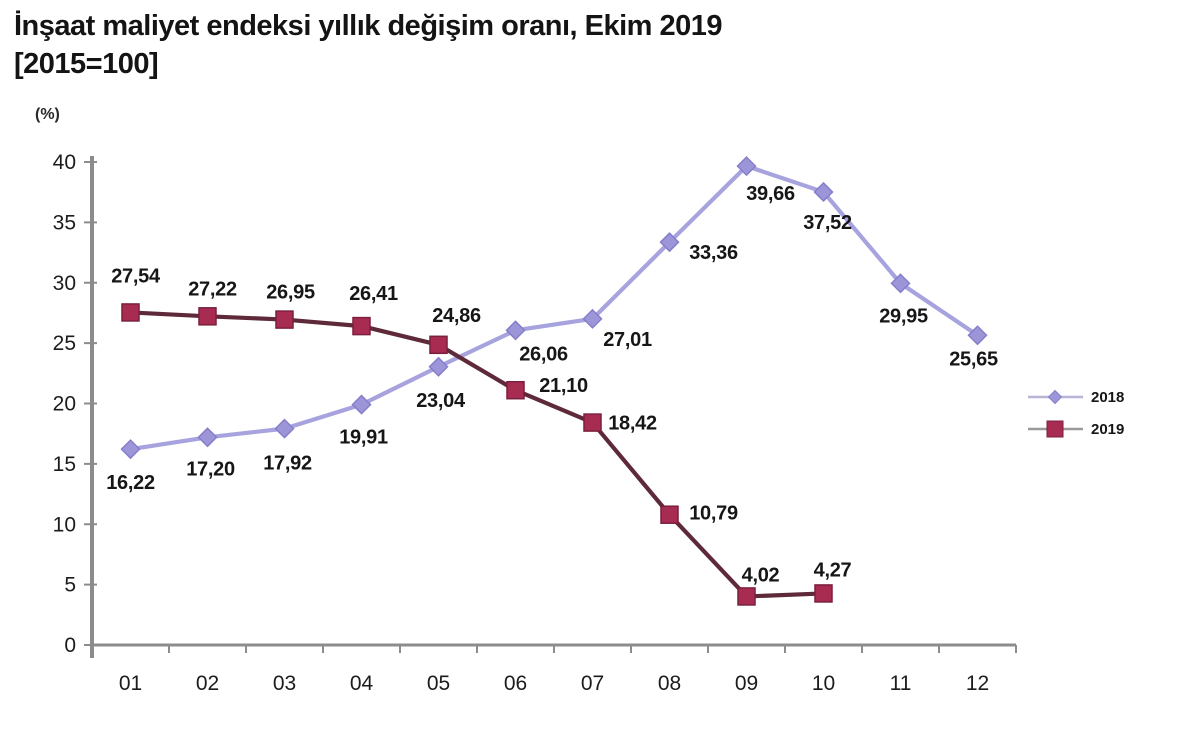  What do you see at coordinates (86, 63) in the screenshot?
I see `chart-title-line2: [2015=100]` at bounding box center [86, 63].